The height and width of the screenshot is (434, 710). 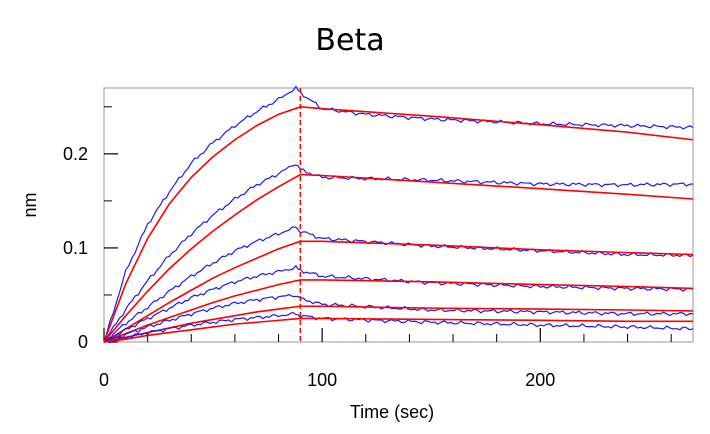 What do you see at coordinates (322, 380) in the screenshot?
I see `x-tick-label: 100` at bounding box center [322, 380].